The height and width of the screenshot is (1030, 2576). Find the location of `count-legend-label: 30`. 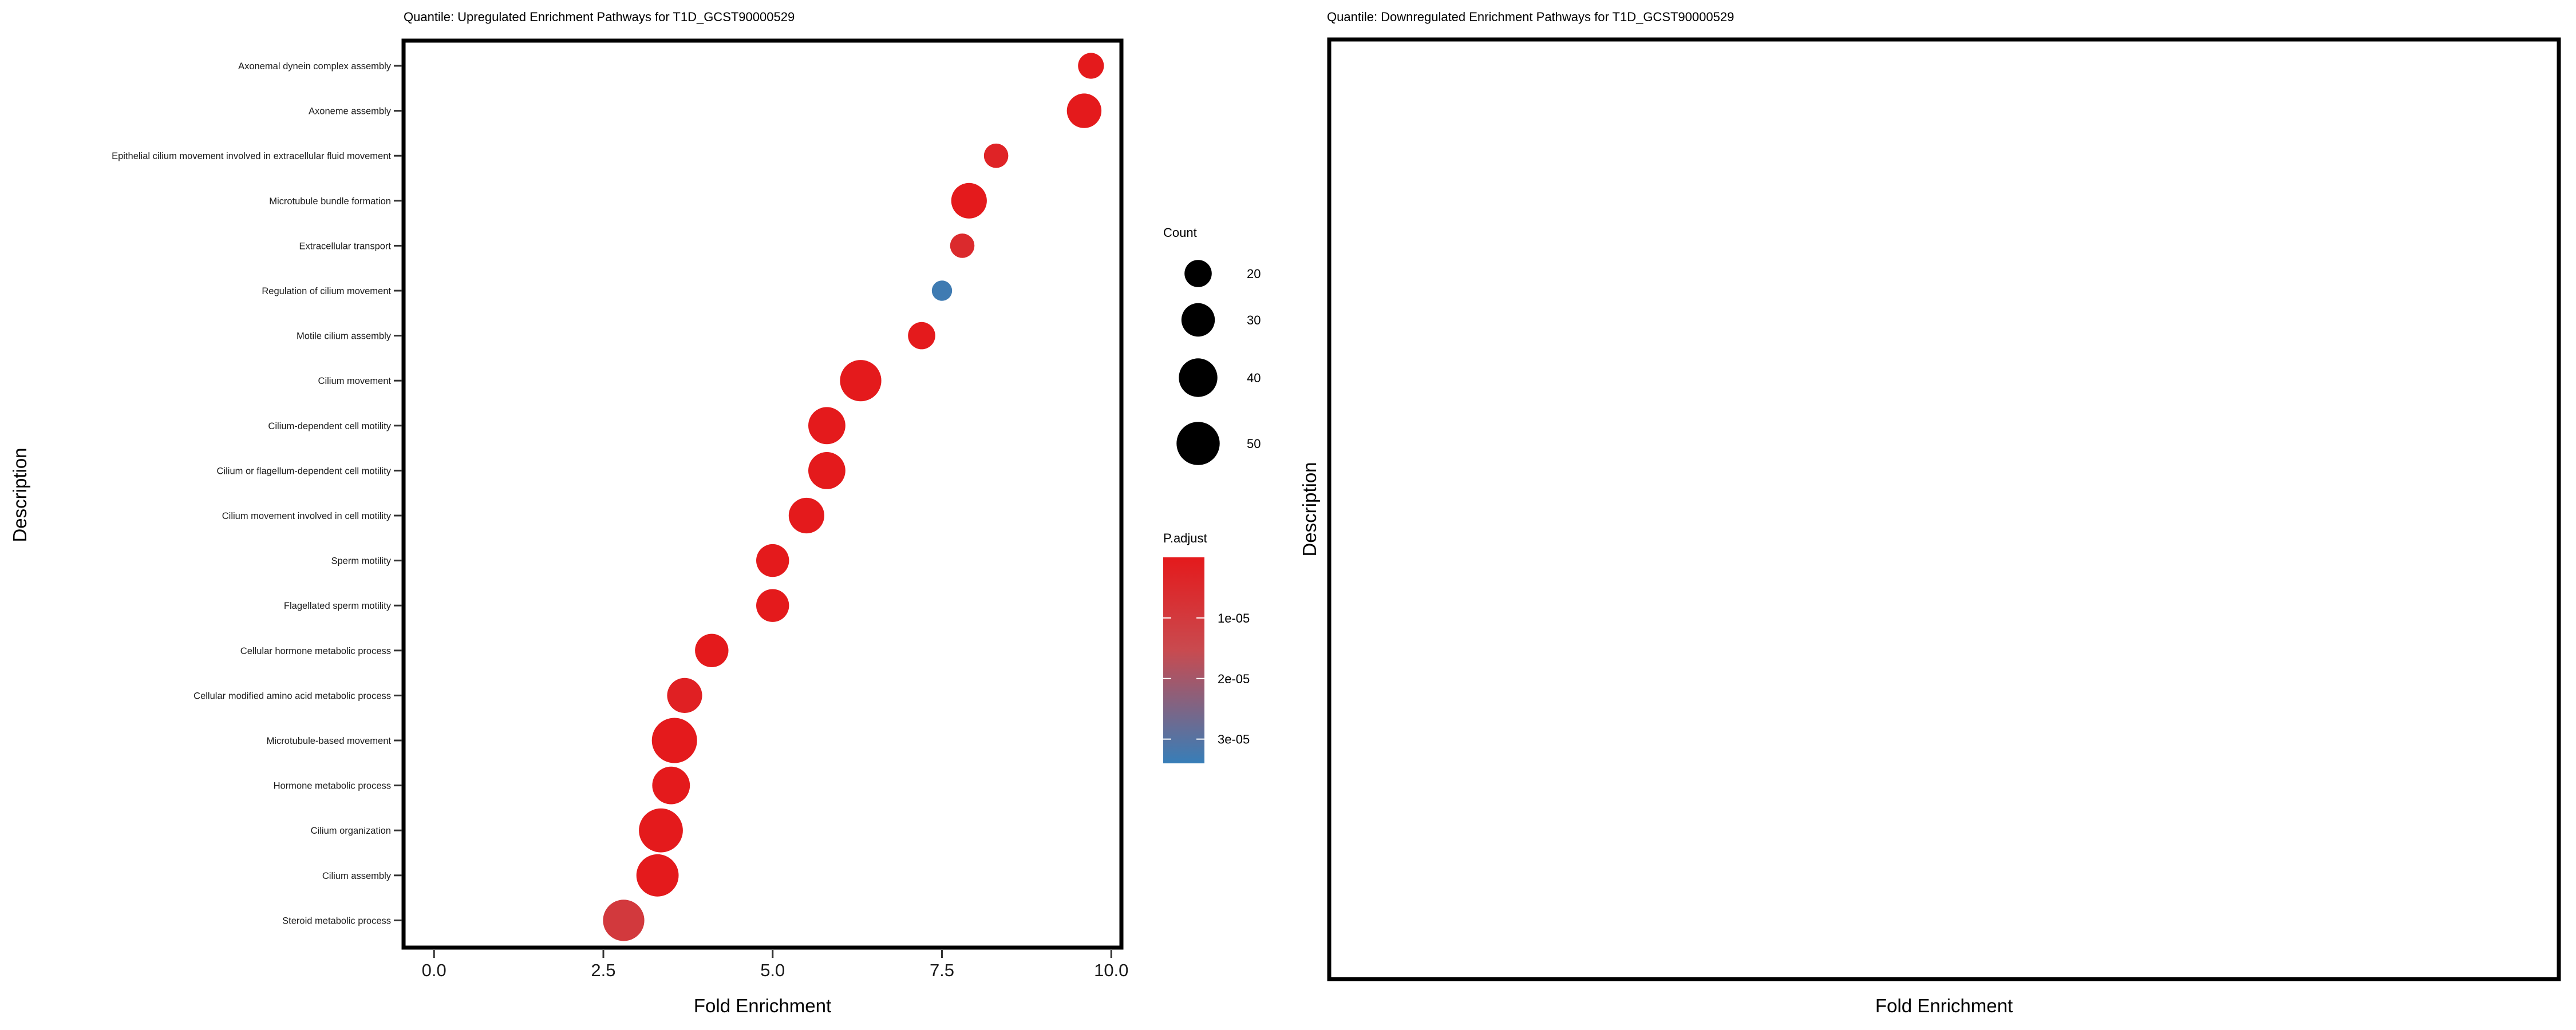

count-legend-label: 30 is located at coordinates (1254, 320).